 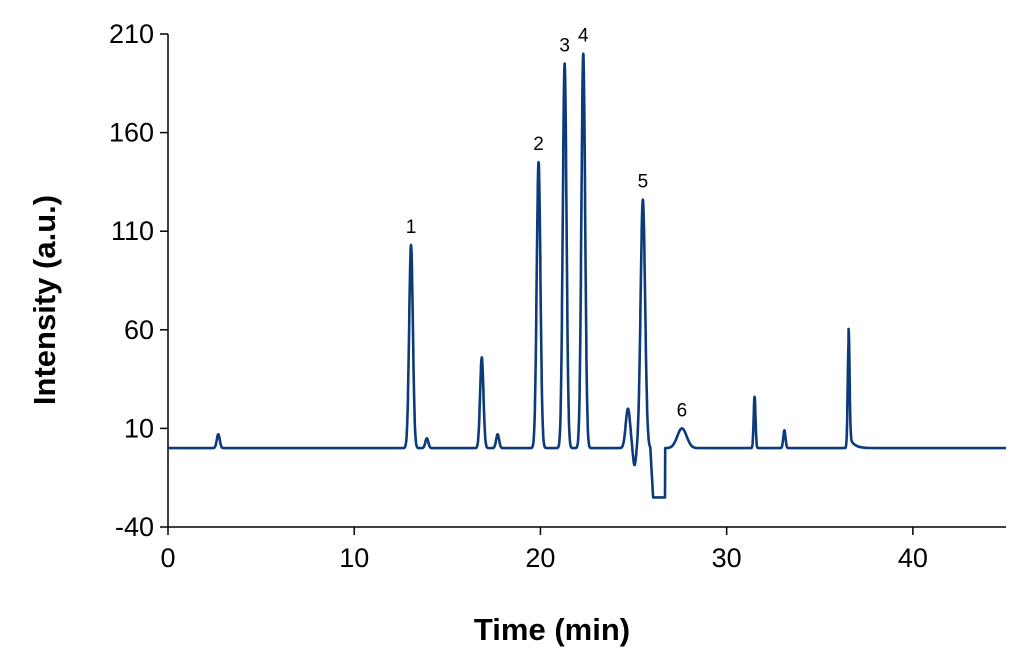 What do you see at coordinates (682, 410) in the screenshot?
I see `peak-label-6: 6` at bounding box center [682, 410].